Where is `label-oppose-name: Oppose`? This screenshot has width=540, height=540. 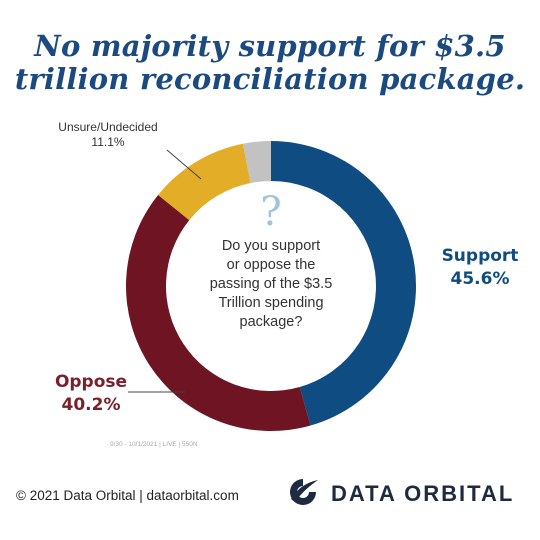
label-oppose-name: Oppose is located at coordinates (91, 382).